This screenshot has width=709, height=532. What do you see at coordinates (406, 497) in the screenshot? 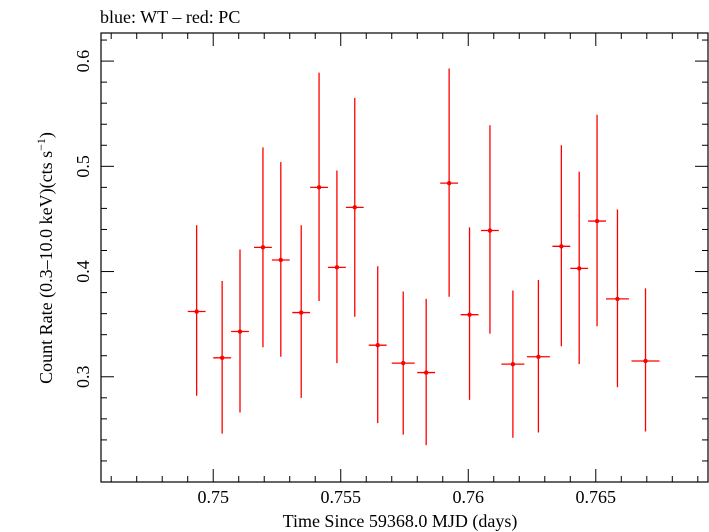
I see `x-axis-tick-labels: 0.75 0.755 0.76 0.765` at bounding box center [406, 497].